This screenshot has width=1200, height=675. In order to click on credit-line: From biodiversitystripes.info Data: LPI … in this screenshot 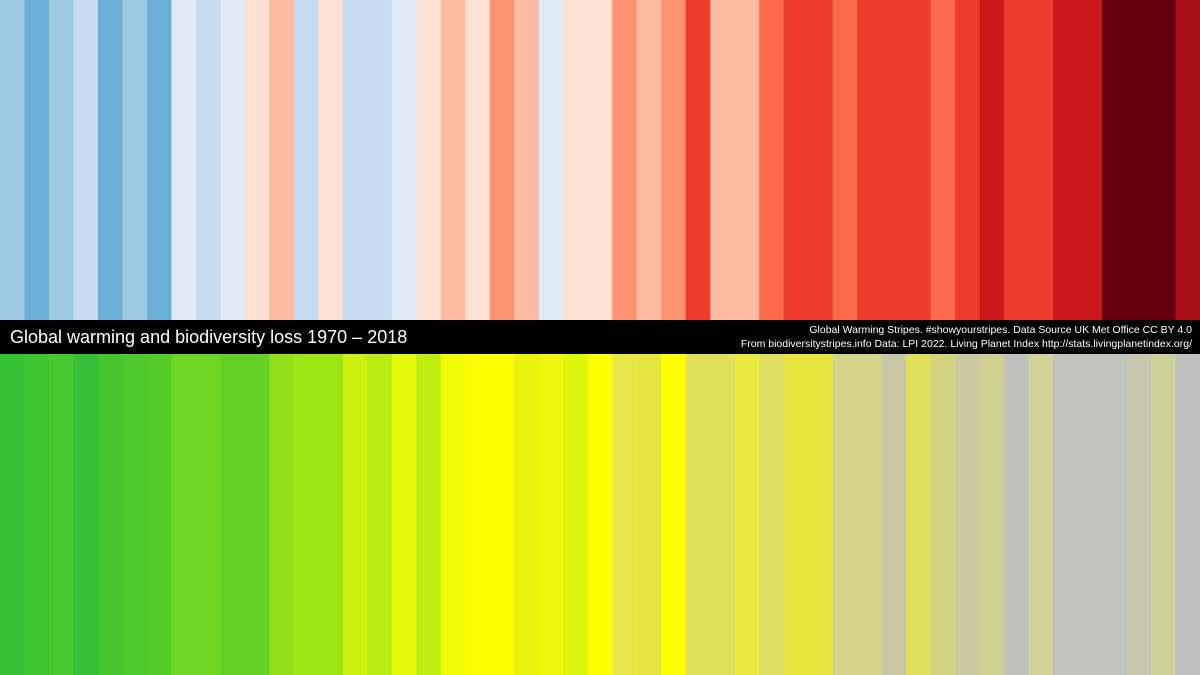, I will do `click(966, 344)`.